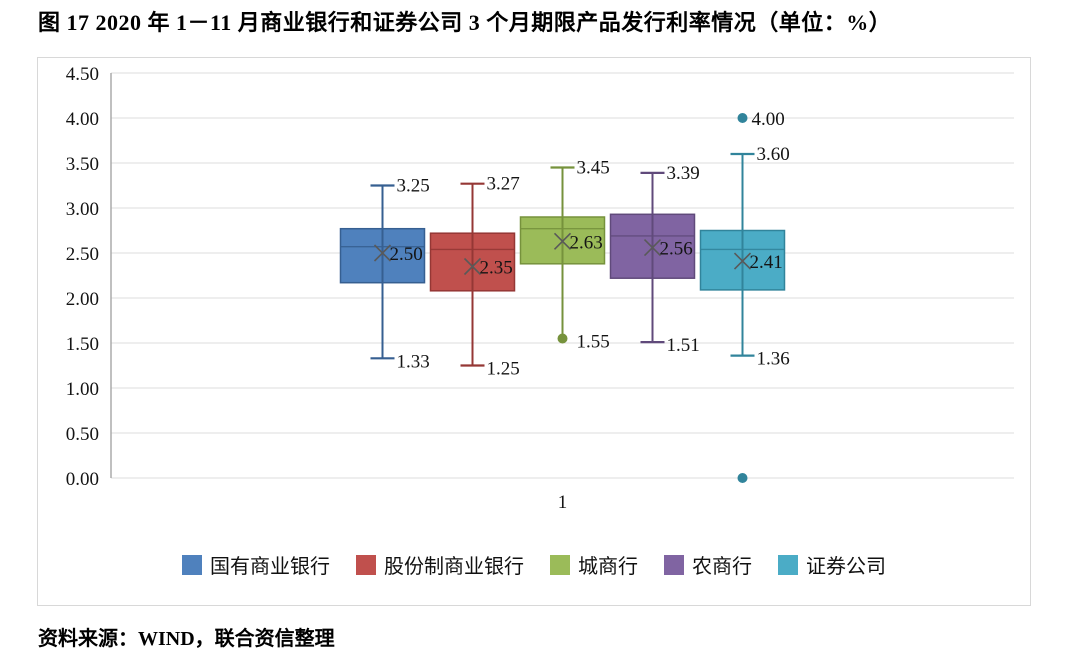  What do you see at coordinates (82, 344) in the screenshot?
I see `y-tick-label: 1.50` at bounding box center [82, 344].